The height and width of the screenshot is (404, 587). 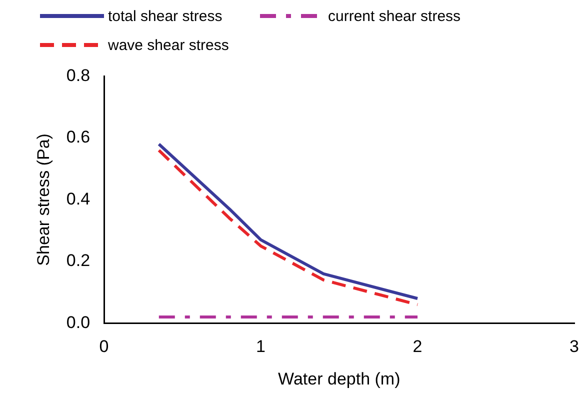 What do you see at coordinates (78, 260) in the screenshot?
I see `y-tick-label: 0.2` at bounding box center [78, 260].